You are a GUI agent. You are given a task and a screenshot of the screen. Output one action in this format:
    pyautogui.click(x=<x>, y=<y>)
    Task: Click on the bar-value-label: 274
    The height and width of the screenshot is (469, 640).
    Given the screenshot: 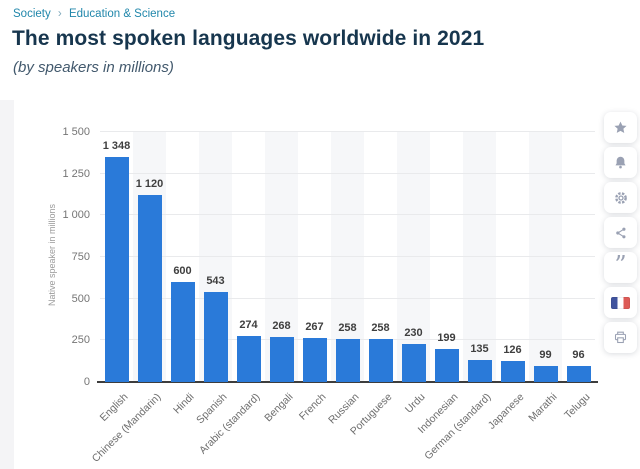 What is the action you would take?
    pyautogui.click(x=248, y=325)
    